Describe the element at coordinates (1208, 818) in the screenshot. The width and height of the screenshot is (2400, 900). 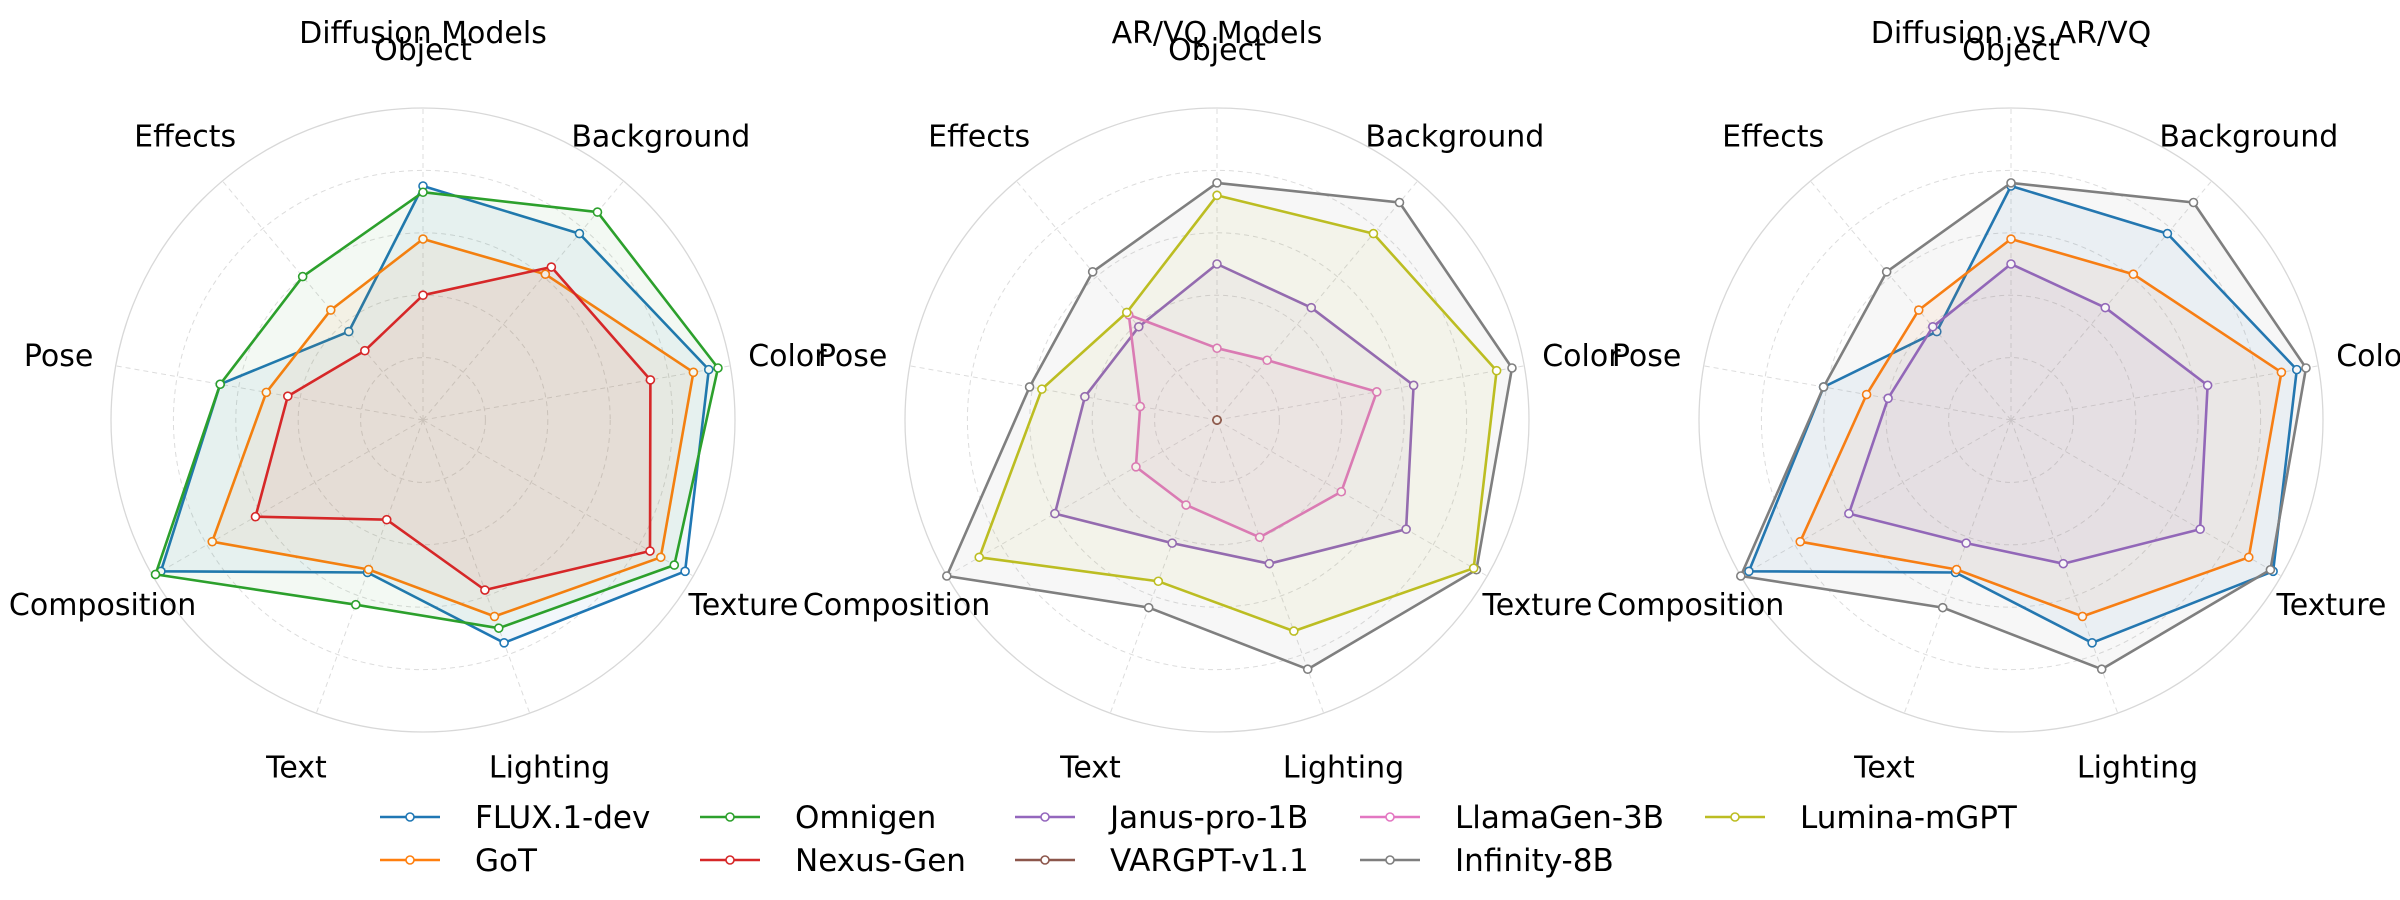
I see `legend-label: Janus-pro-1B` at that location.